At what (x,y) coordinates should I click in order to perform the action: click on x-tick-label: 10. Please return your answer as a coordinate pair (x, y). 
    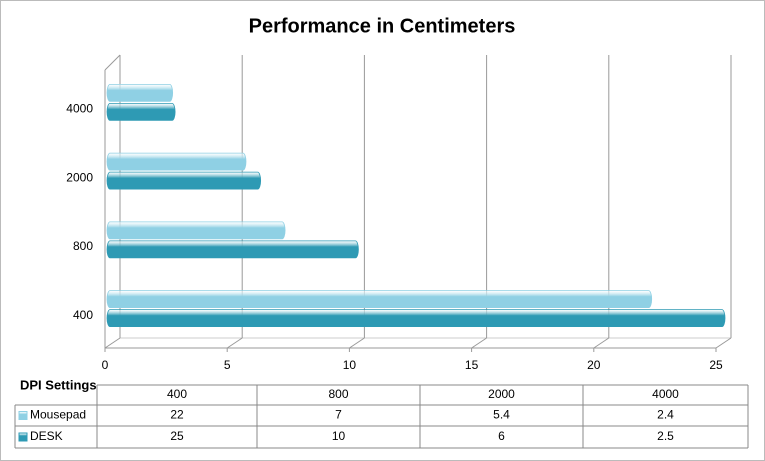
    Looking at the image, I should click on (350, 365).